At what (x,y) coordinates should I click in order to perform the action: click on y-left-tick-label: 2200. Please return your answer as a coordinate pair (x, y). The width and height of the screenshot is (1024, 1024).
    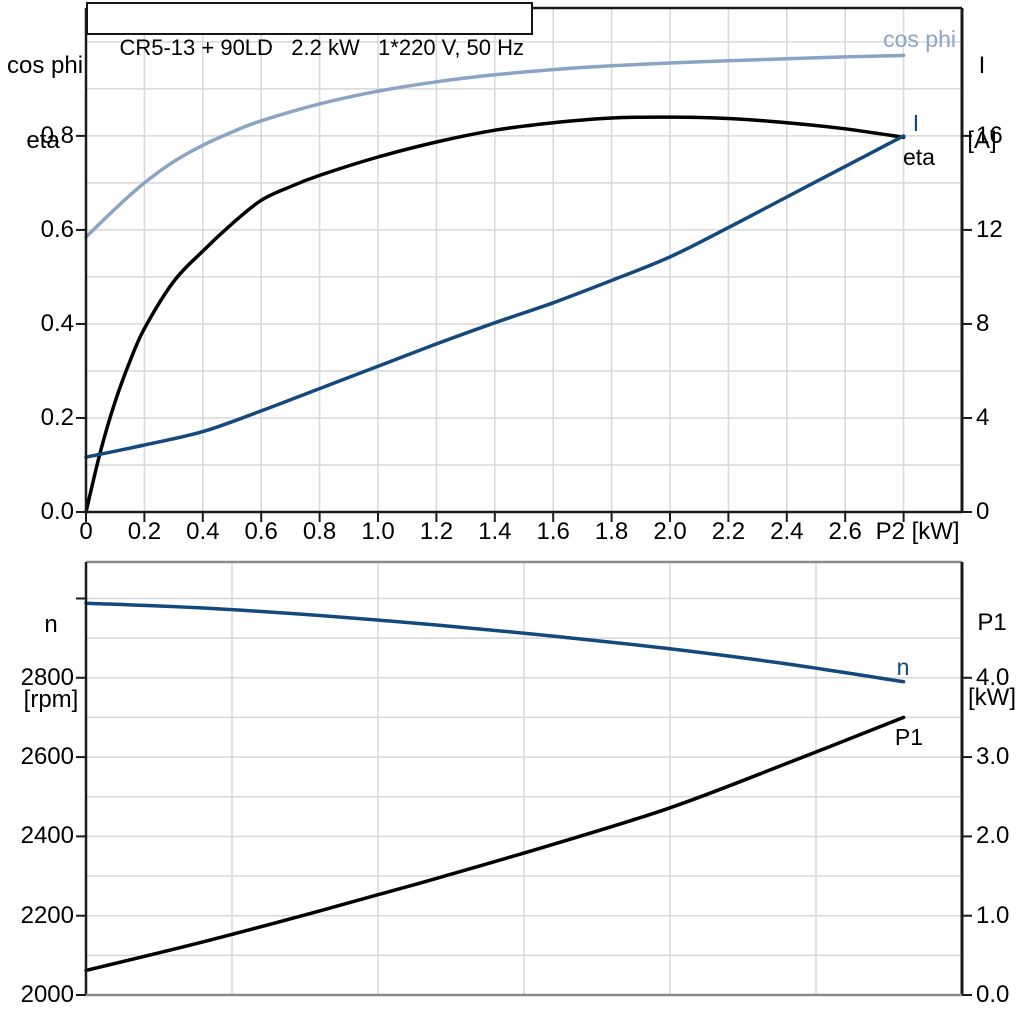
    Looking at the image, I should click on (47, 915).